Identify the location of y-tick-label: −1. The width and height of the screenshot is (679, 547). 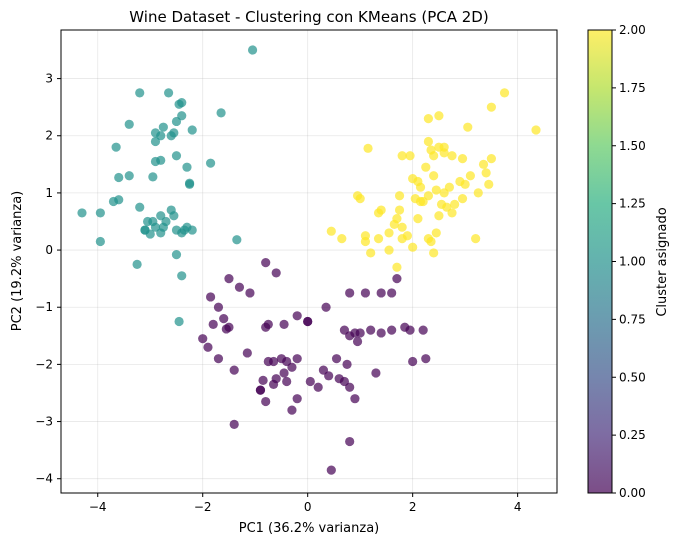
(44, 307).